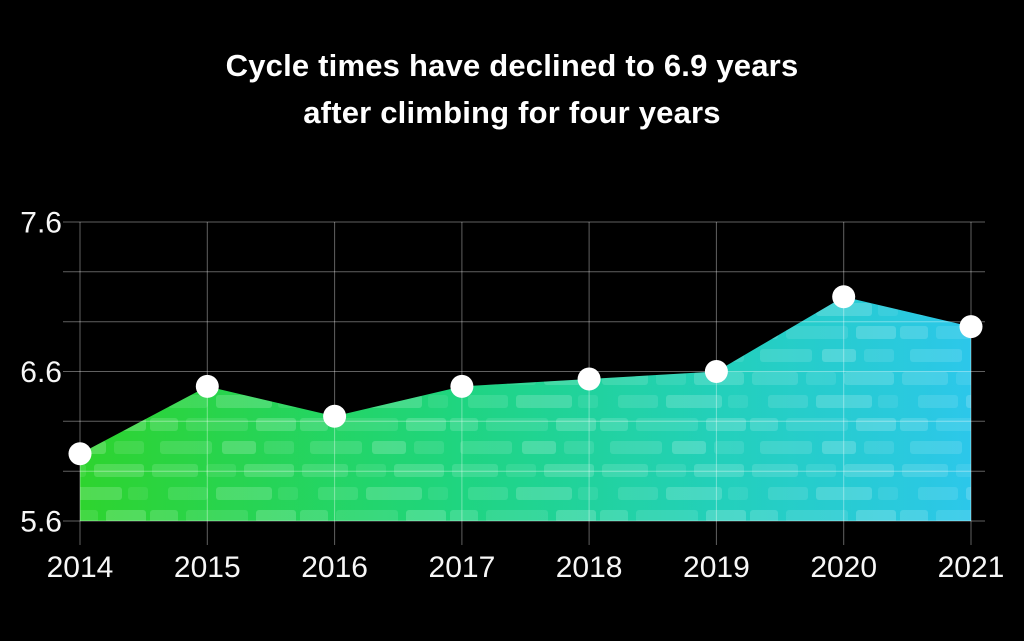 The width and height of the screenshot is (1024, 641). What do you see at coordinates (971, 327) in the screenshot?
I see `data-point-2021` at bounding box center [971, 327].